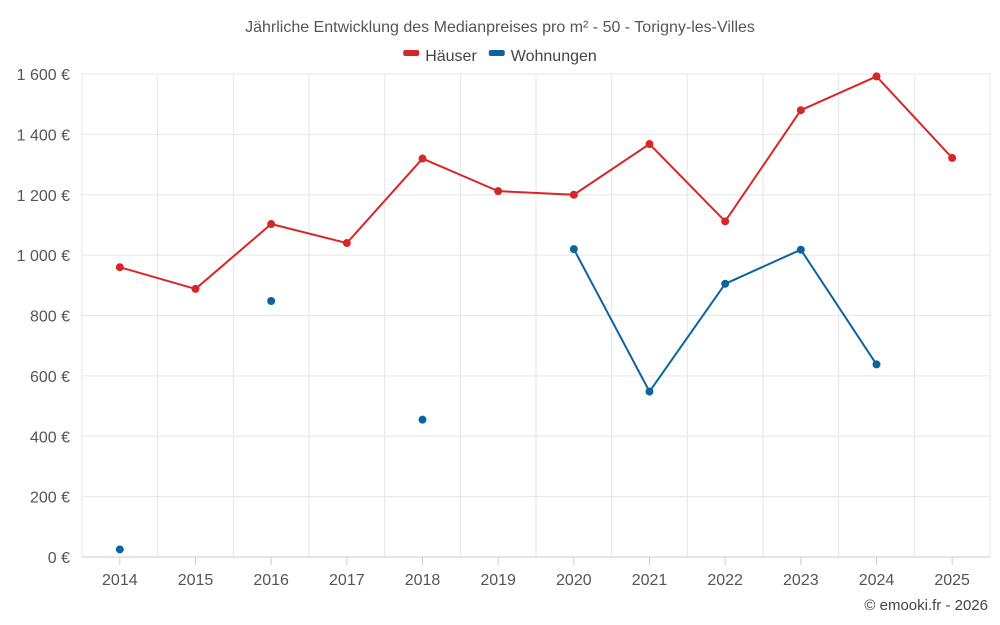 This screenshot has width=1000, height=625. Describe the element at coordinates (50, 498) in the screenshot. I see `y-tick-label: 200 €` at that location.